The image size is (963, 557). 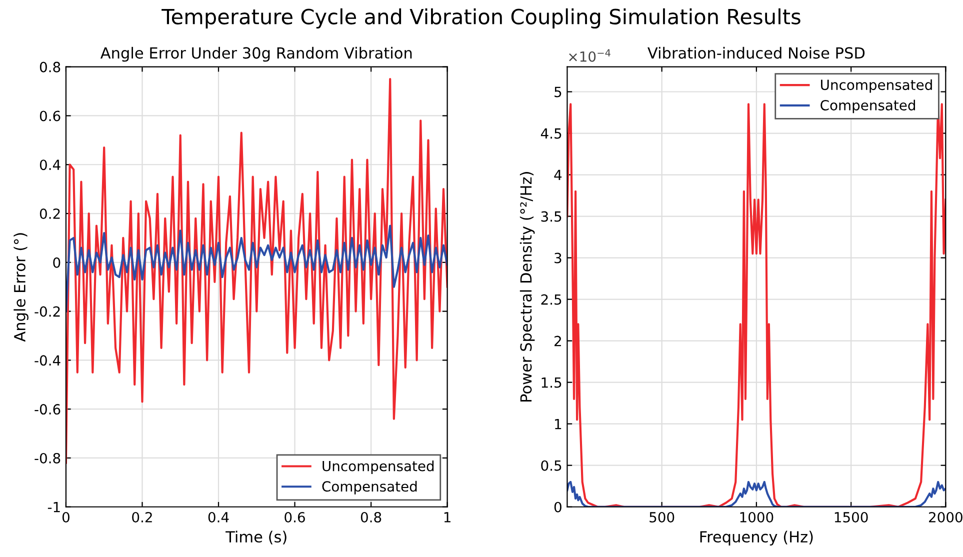 What do you see at coordinates (50, 116) in the screenshot?
I see `y-tick-label: 0.6` at bounding box center [50, 116].